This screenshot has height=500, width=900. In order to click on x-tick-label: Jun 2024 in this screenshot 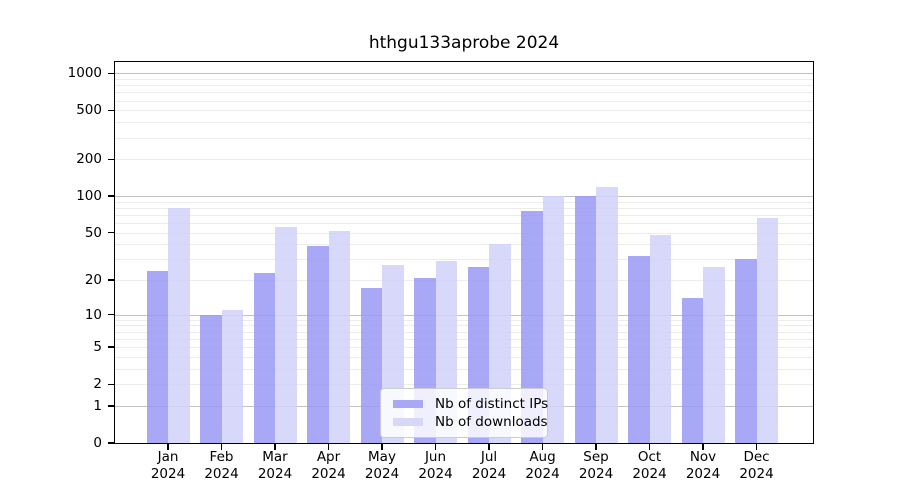, I will do `click(435, 465)`.